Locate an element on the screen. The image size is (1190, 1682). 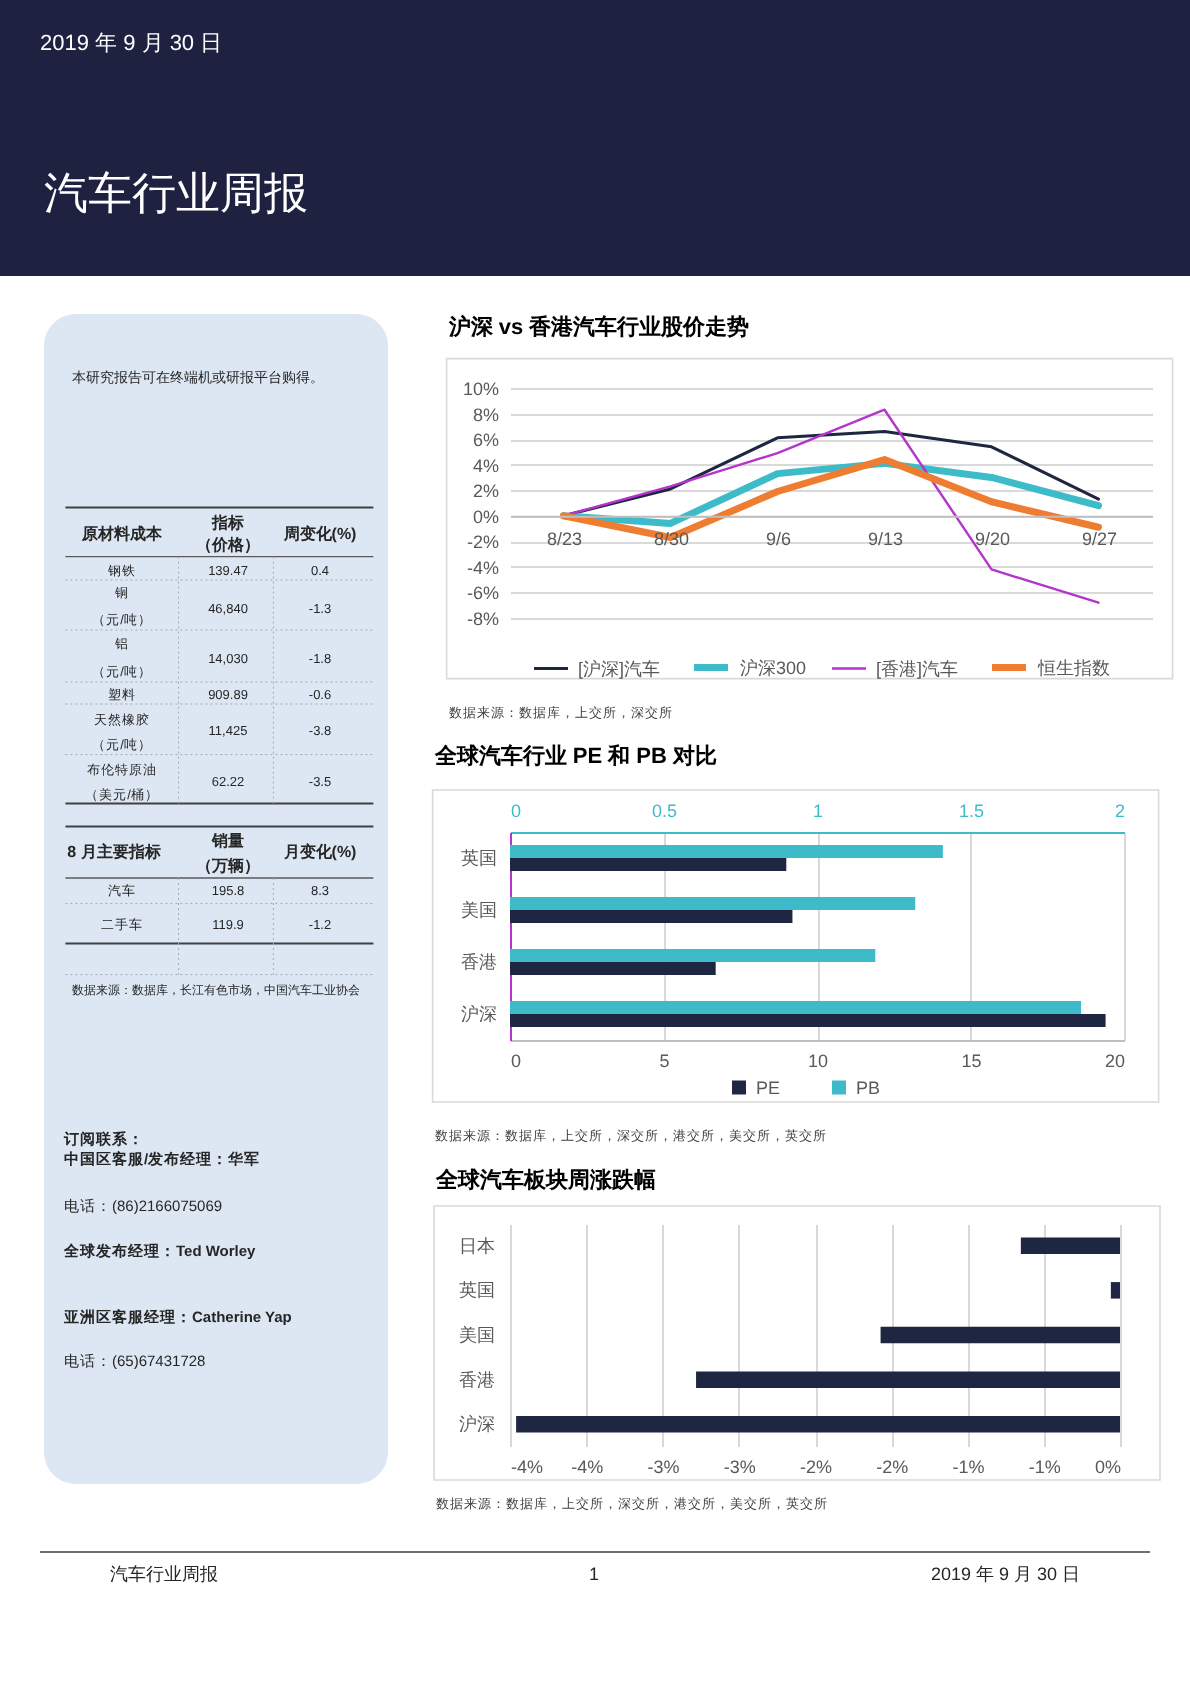
y-tick-label: 4% is located at coordinates (485, 465).